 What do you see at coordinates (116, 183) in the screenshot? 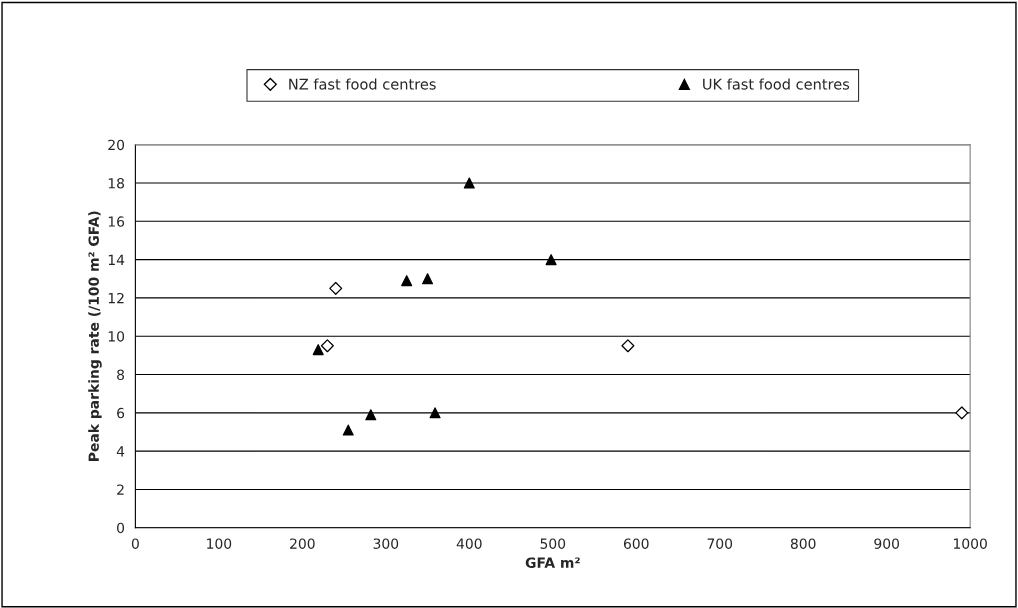
I see `y-tick-label: 18` at bounding box center [116, 183].